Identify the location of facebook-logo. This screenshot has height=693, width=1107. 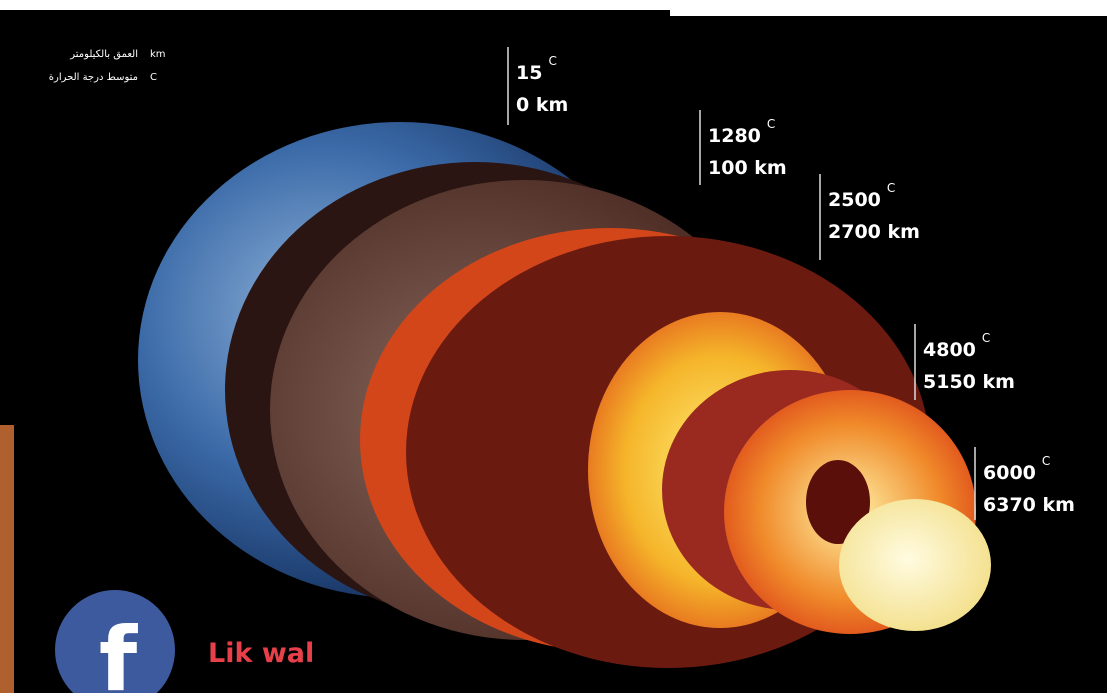
(115, 641).